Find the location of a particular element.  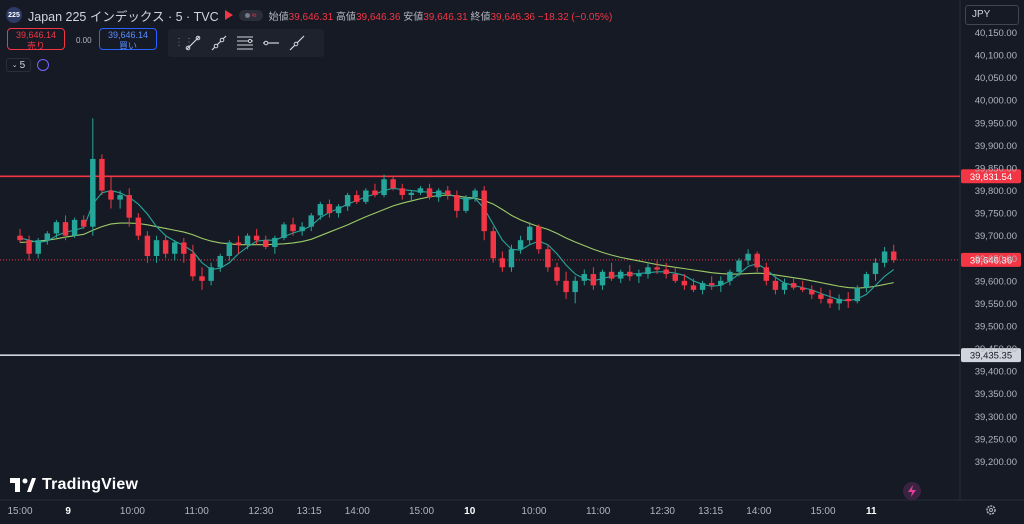

time-tick-label: 11:00 is located at coordinates (197, 511).